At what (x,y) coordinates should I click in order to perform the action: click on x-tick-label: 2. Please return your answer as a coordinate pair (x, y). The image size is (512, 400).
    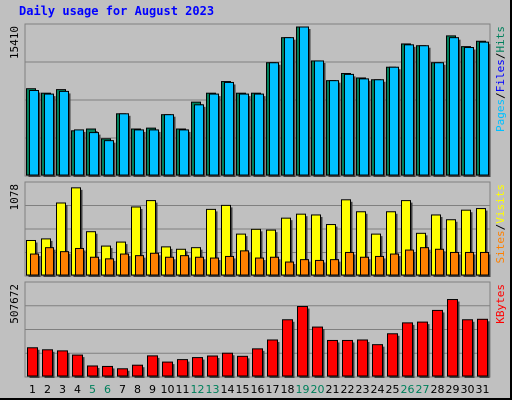
    Looking at the image, I should click on (47, 389).